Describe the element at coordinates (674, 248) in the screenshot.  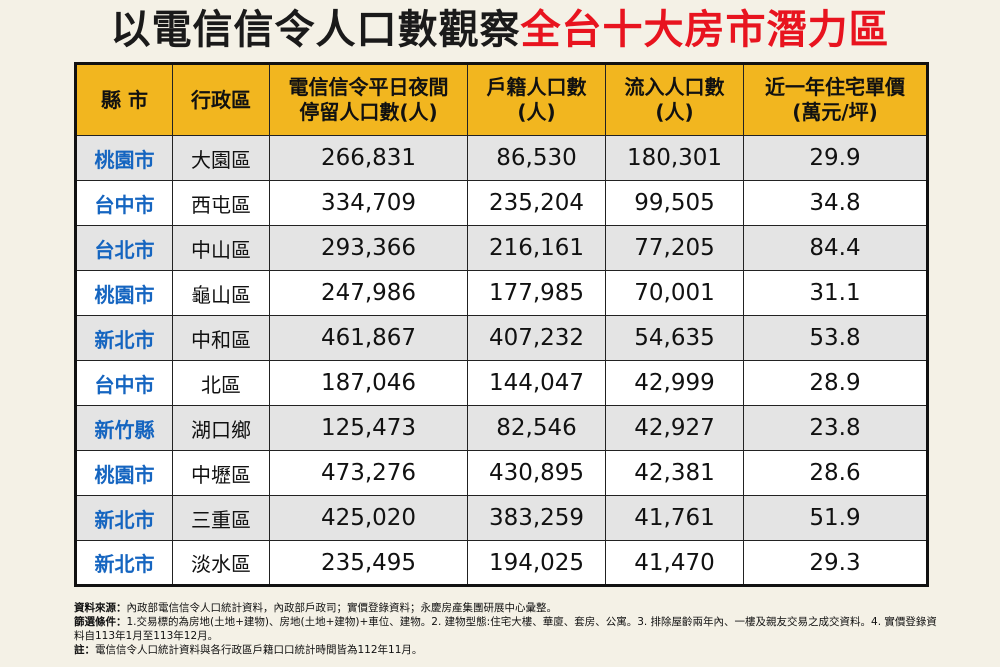
I see `value-cell: 77,205` at that location.